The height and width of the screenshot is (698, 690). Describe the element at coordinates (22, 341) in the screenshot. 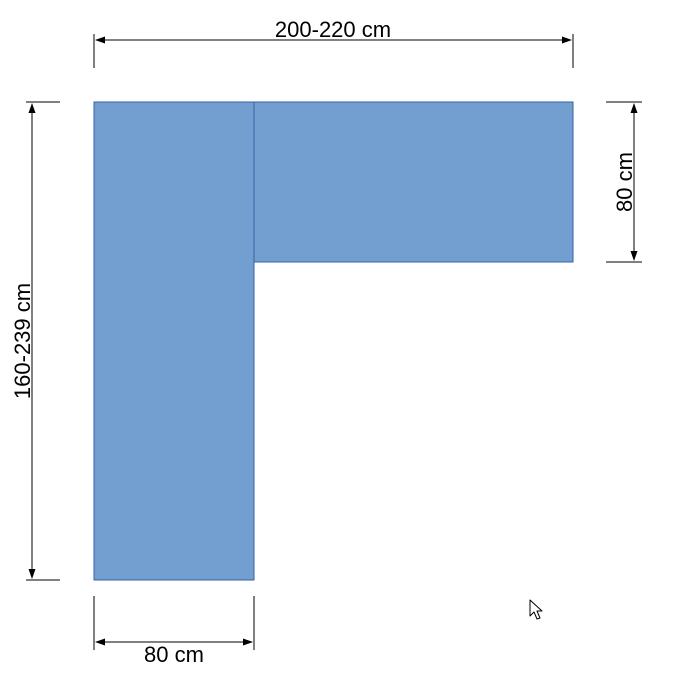

I see `dimension-left-height-label: 160-239 cm` at that location.